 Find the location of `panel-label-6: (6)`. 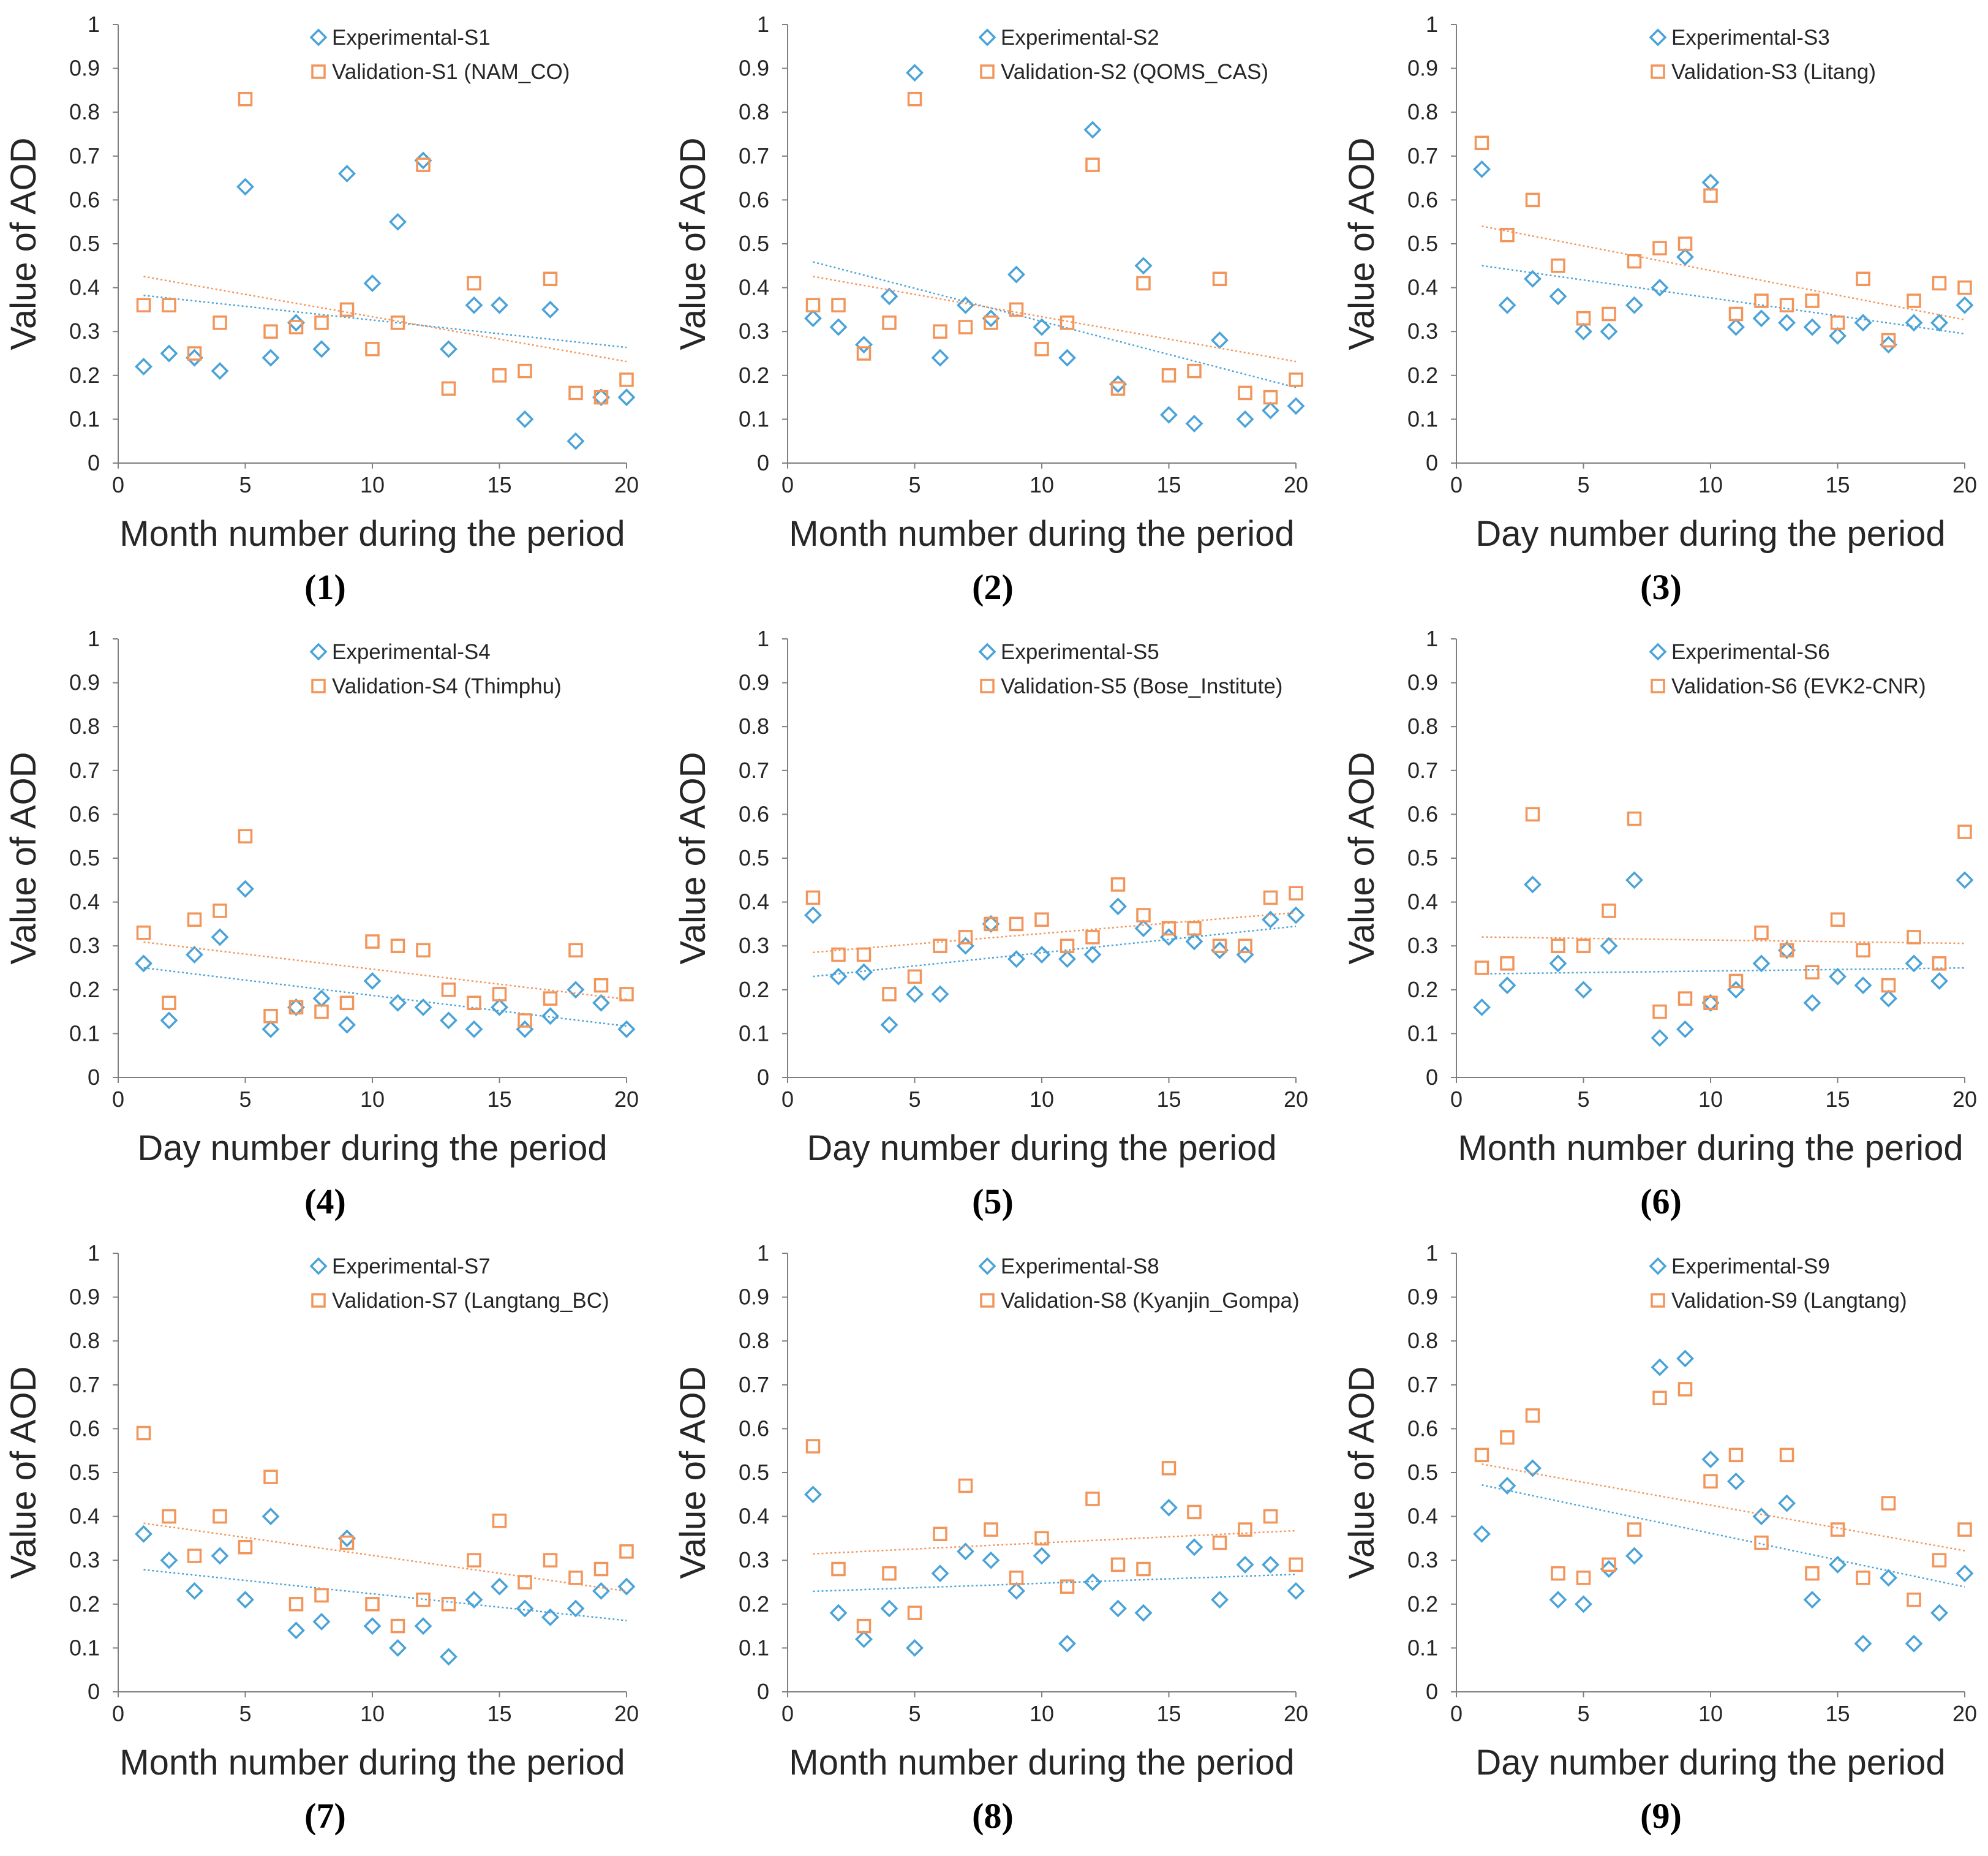

panel-label-6: (6) is located at coordinates (1661, 1201).